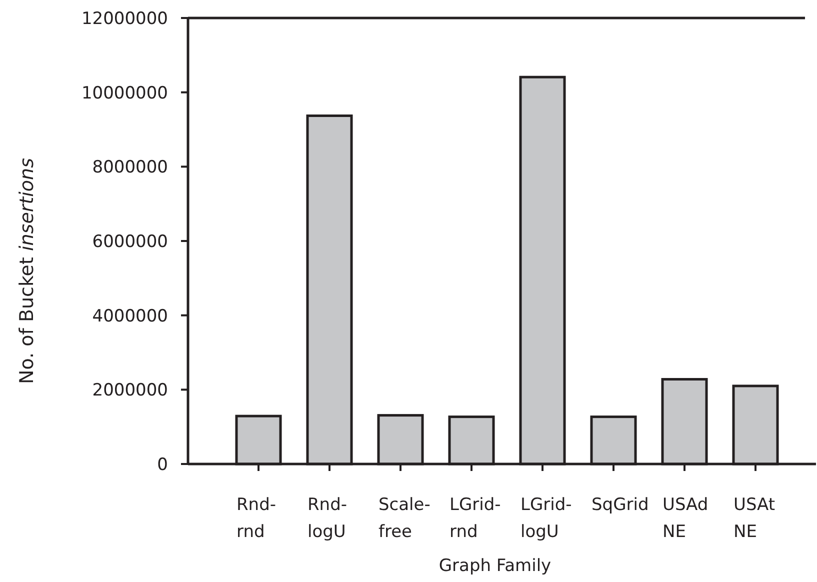 The width and height of the screenshot is (817, 582). Describe the element at coordinates (130, 316) in the screenshot. I see `y-tick-label: 4000000` at that location.